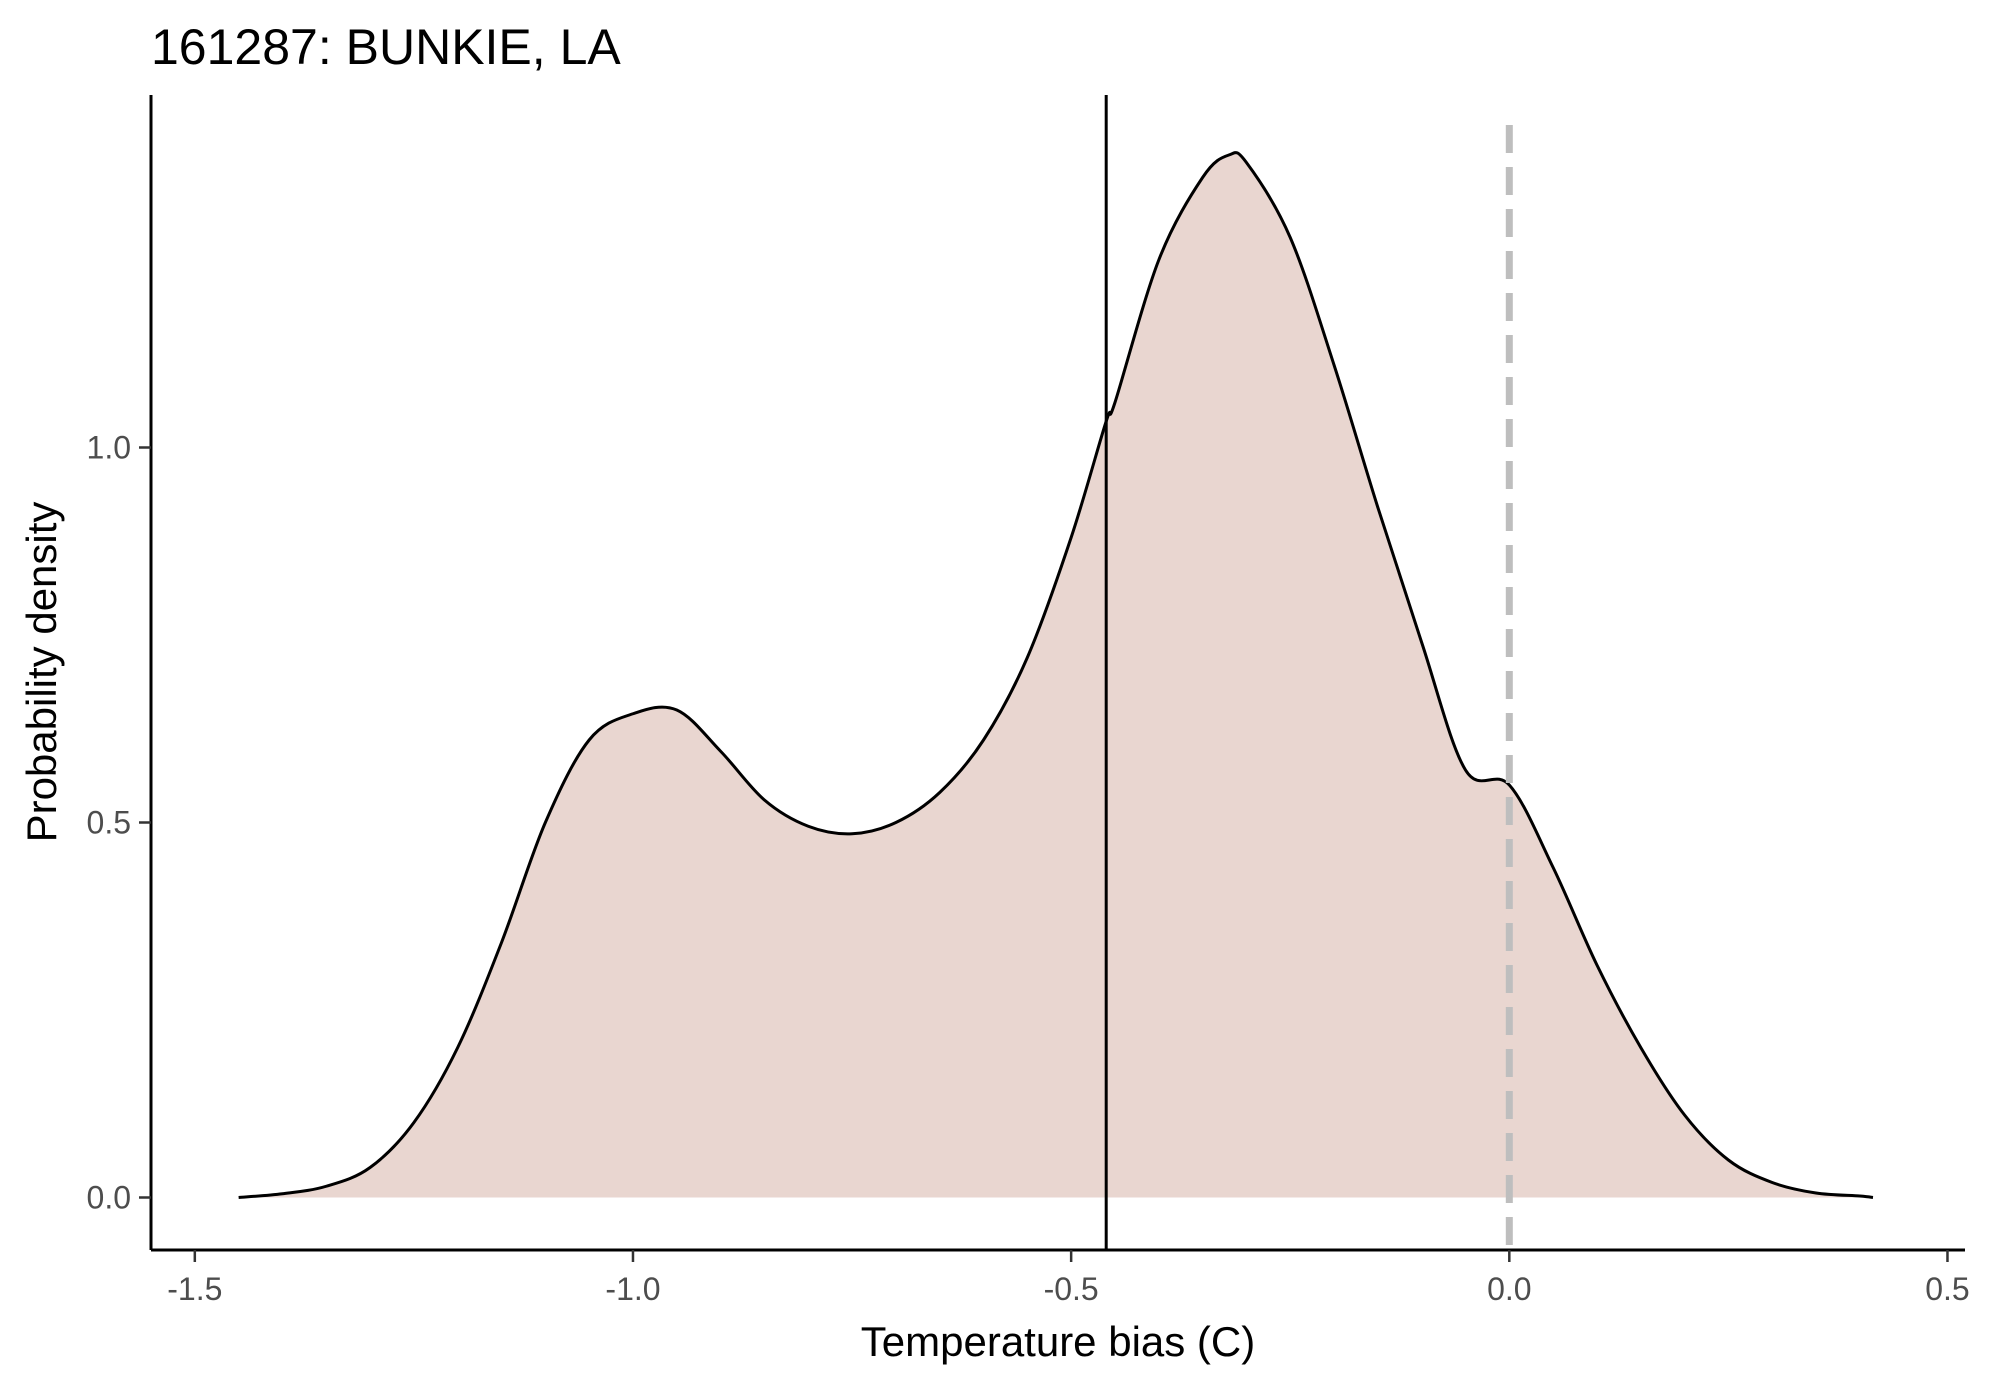 This screenshot has height=1384, width=1990. I want to click on x-tick-label: 0.5, so click(1947, 1289).